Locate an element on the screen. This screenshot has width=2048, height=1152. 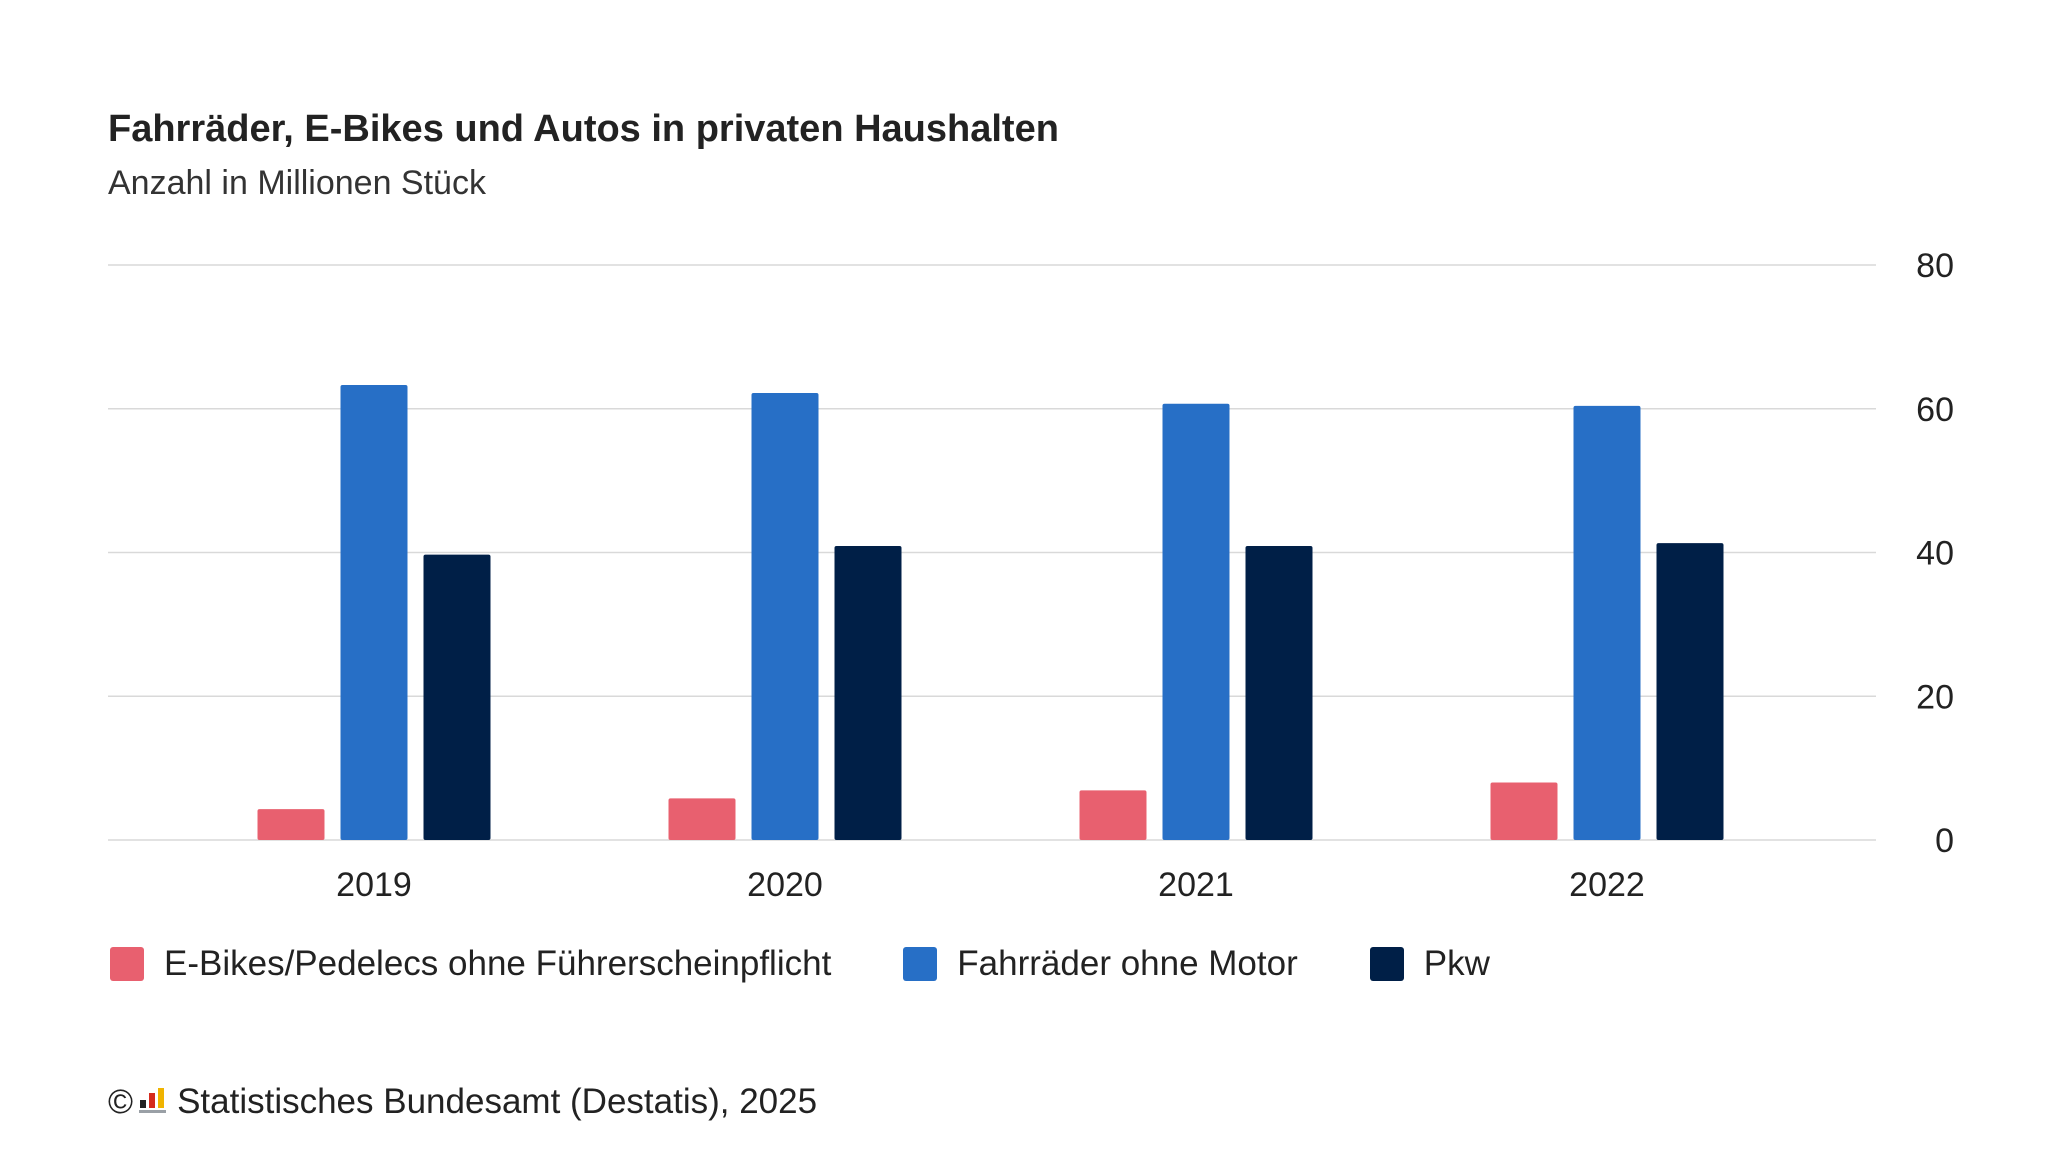
fahrraeder-bar-2019 is located at coordinates (374, 612).